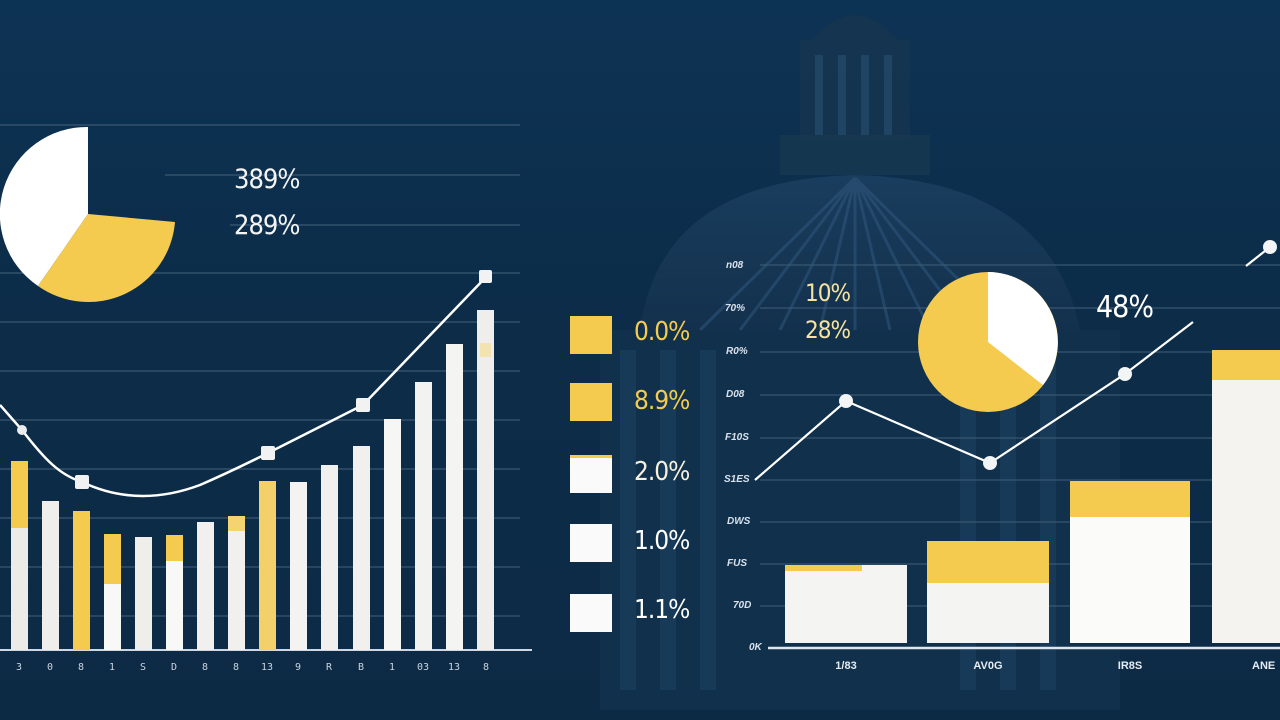 The image size is (1280, 720). What do you see at coordinates (329, 667) in the screenshot?
I see `x-tick: R` at bounding box center [329, 667].